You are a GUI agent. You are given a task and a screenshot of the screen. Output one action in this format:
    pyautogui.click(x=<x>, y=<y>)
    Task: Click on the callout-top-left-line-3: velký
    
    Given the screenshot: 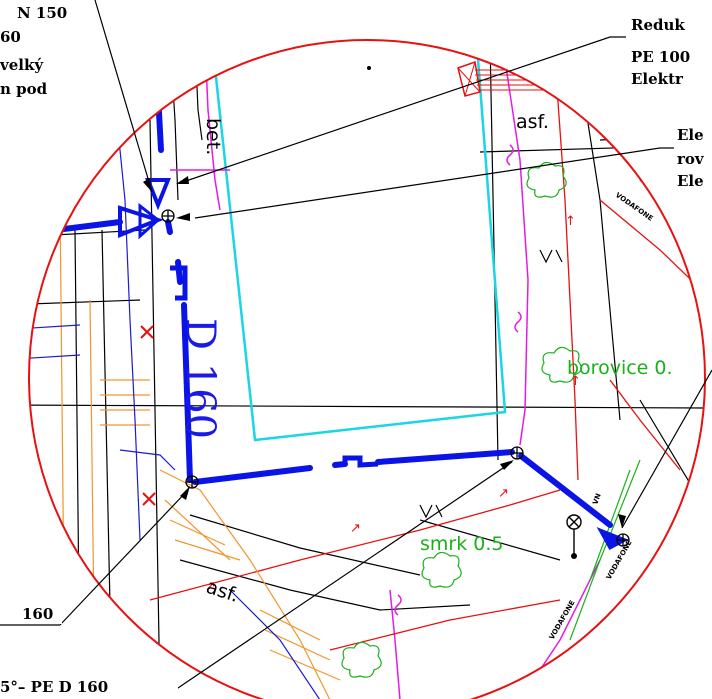 What is the action you would take?
    pyautogui.click(x=22, y=65)
    